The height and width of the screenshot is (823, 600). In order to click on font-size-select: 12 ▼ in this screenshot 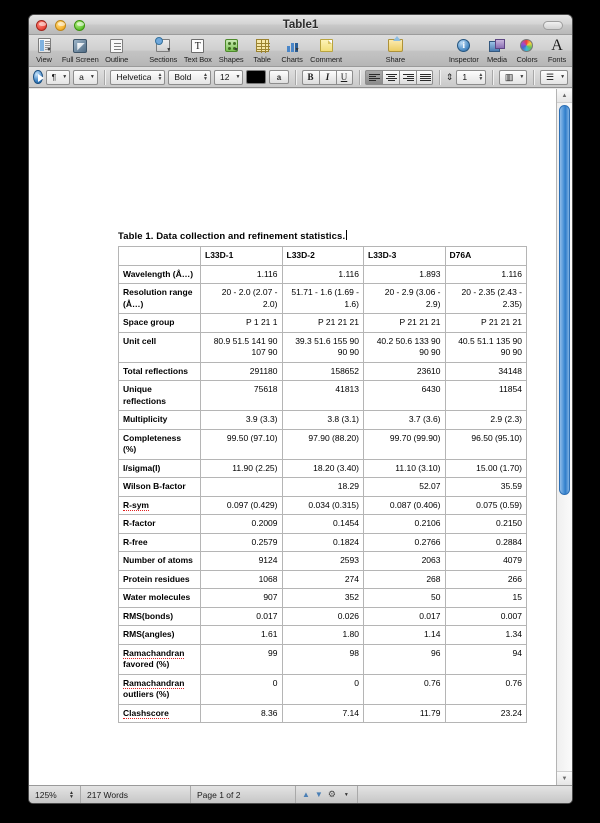, I will do `click(228, 77)`.